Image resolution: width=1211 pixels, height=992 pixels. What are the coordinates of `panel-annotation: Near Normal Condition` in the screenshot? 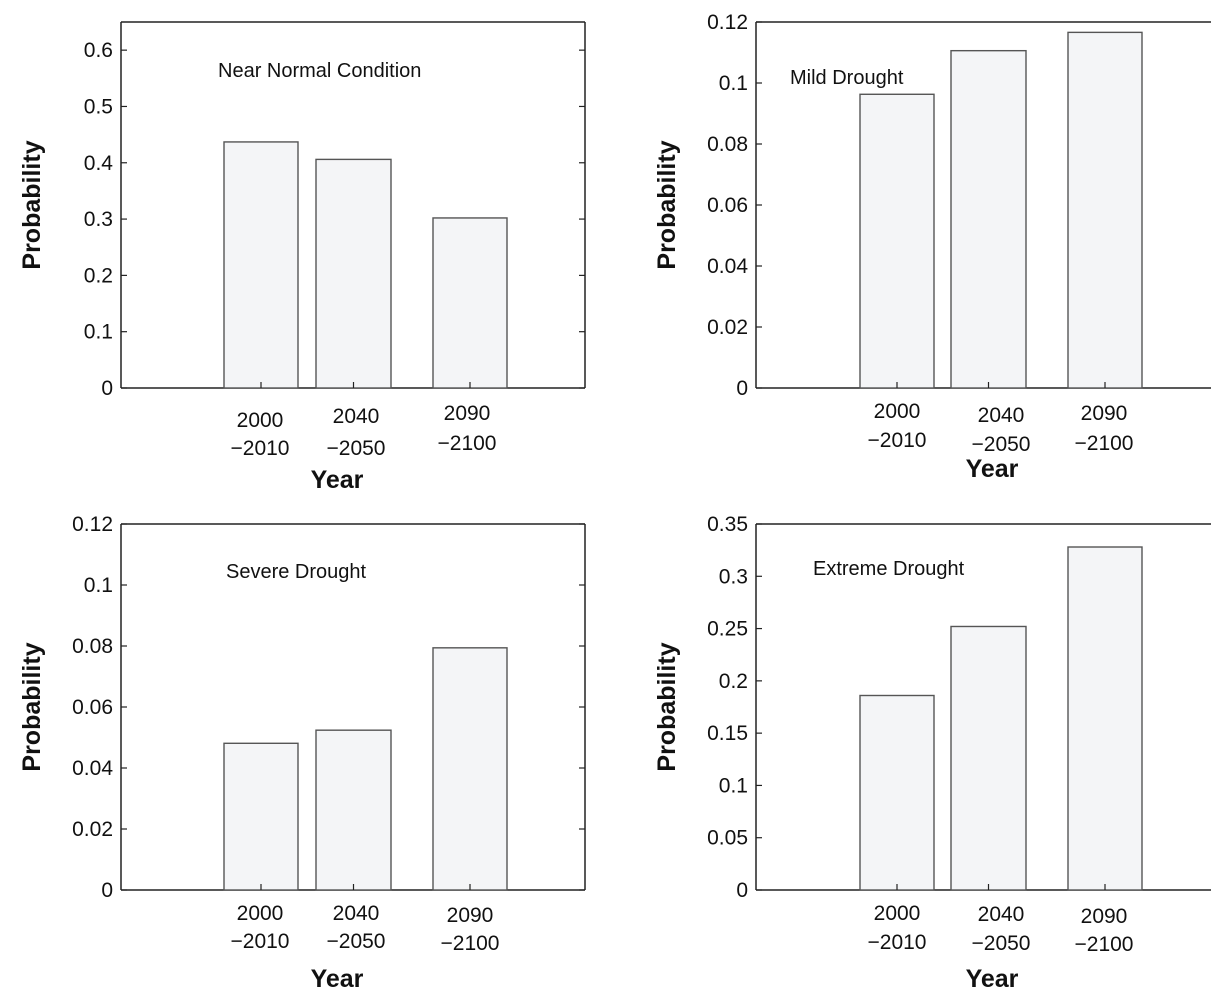 It's located at (319, 71).